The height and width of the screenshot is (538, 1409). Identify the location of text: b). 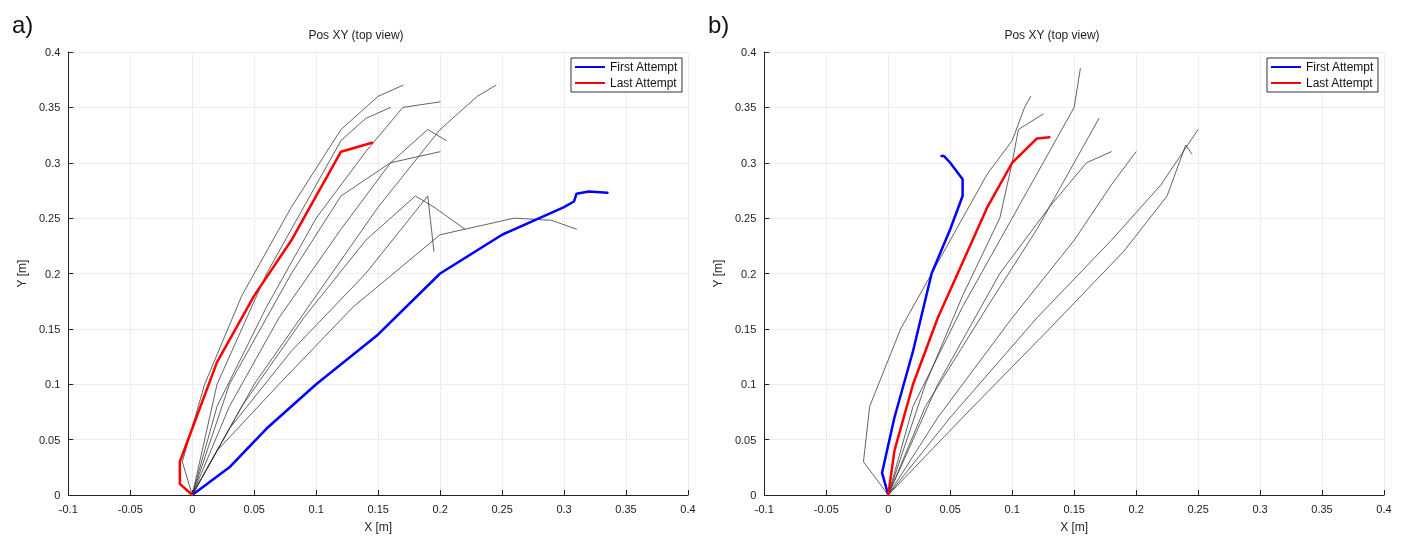
(719, 24).